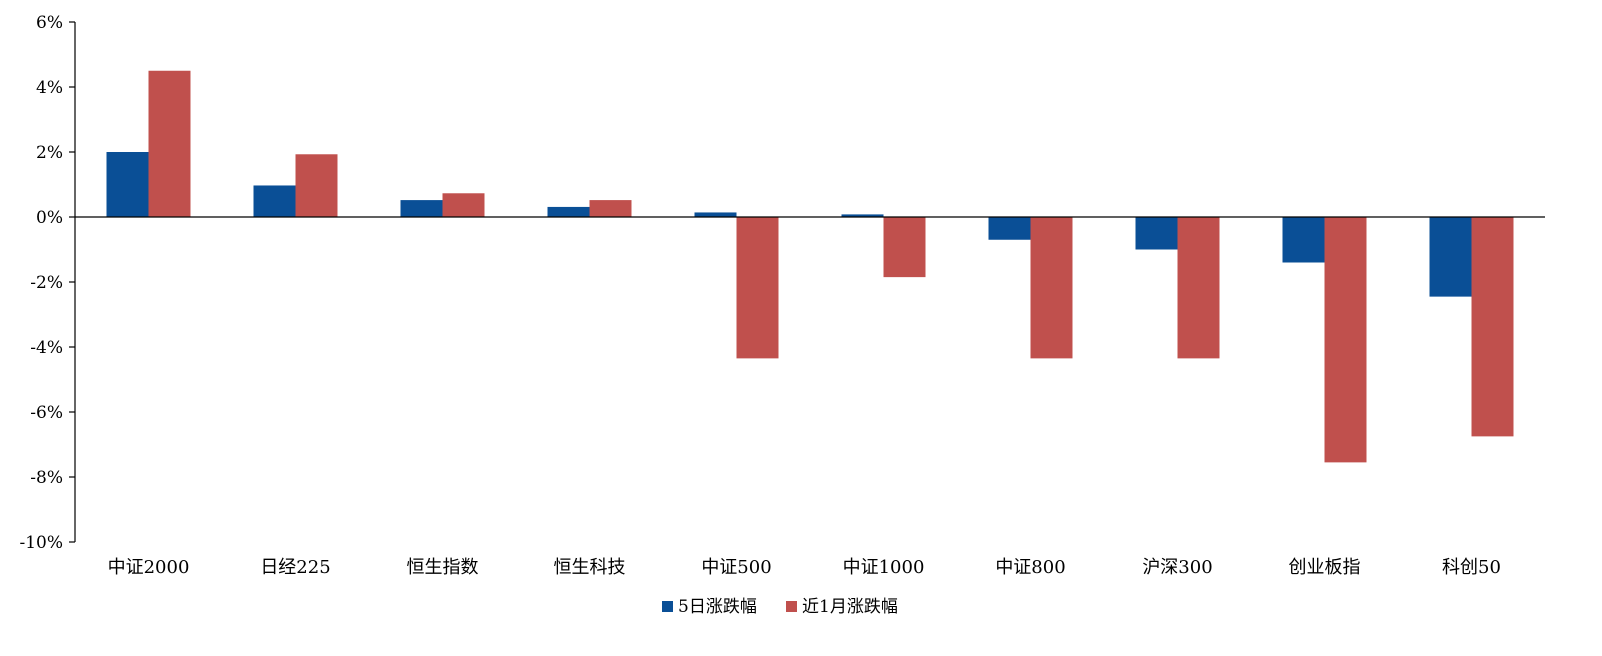  What do you see at coordinates (884, 567) in the screenshot?
I see `x-category-label: 中证1000` at bounding box center [884, 567].